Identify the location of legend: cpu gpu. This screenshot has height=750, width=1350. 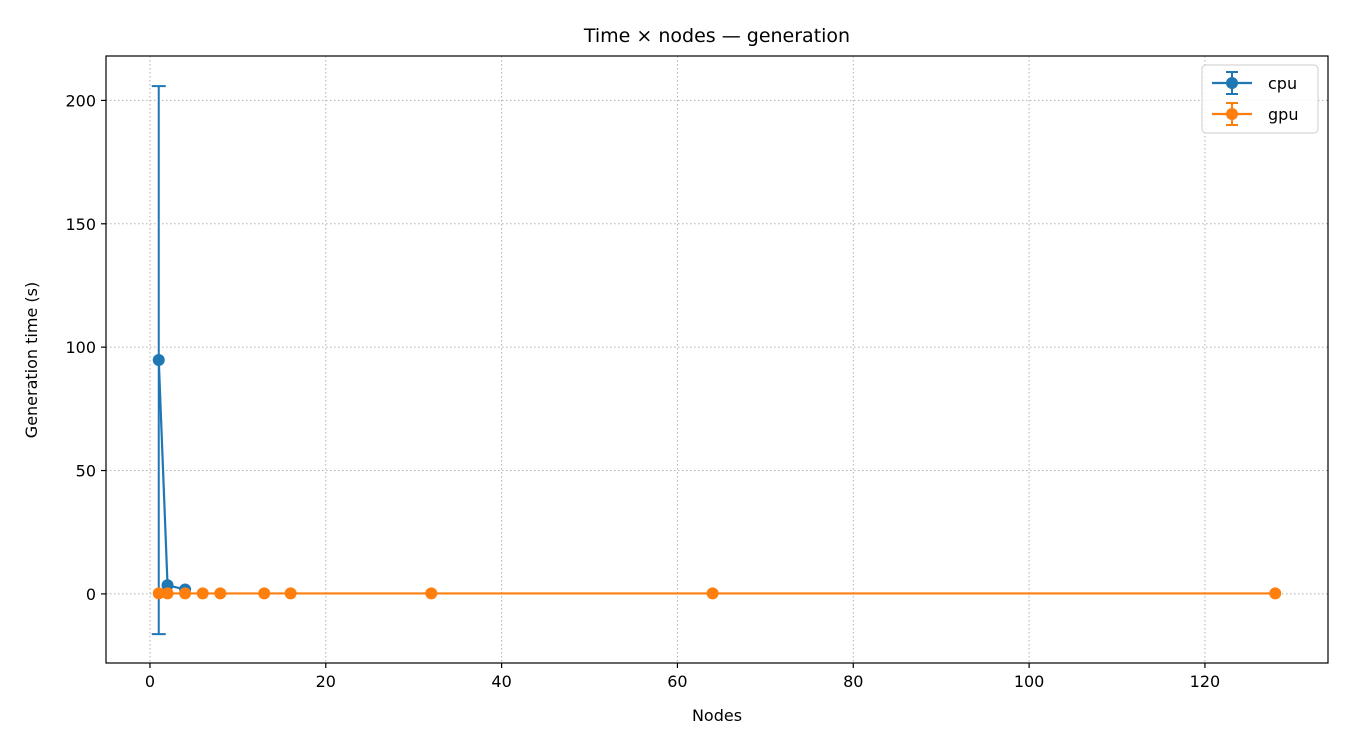
(1260, 99).